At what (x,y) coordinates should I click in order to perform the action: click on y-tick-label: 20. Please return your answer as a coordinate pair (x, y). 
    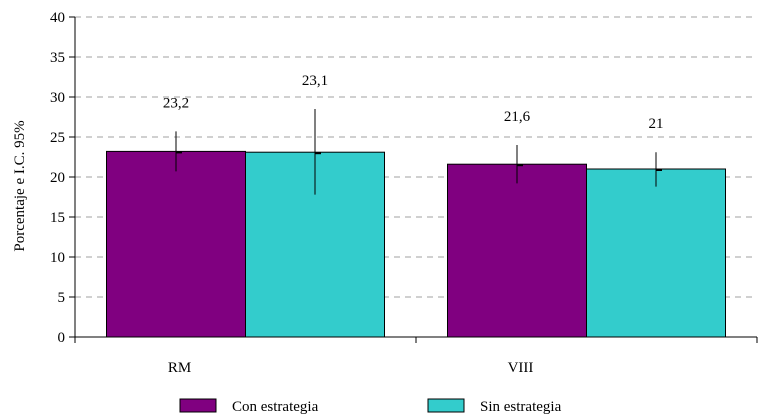
    Looking at the image, I should click on (57, 178).